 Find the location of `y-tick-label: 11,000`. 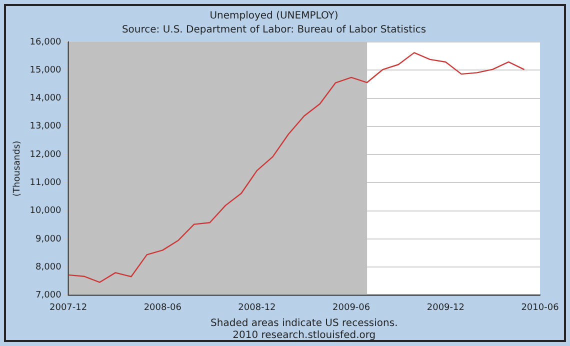

y-tick-label: 11,000 is located at coordinates (46, 183).